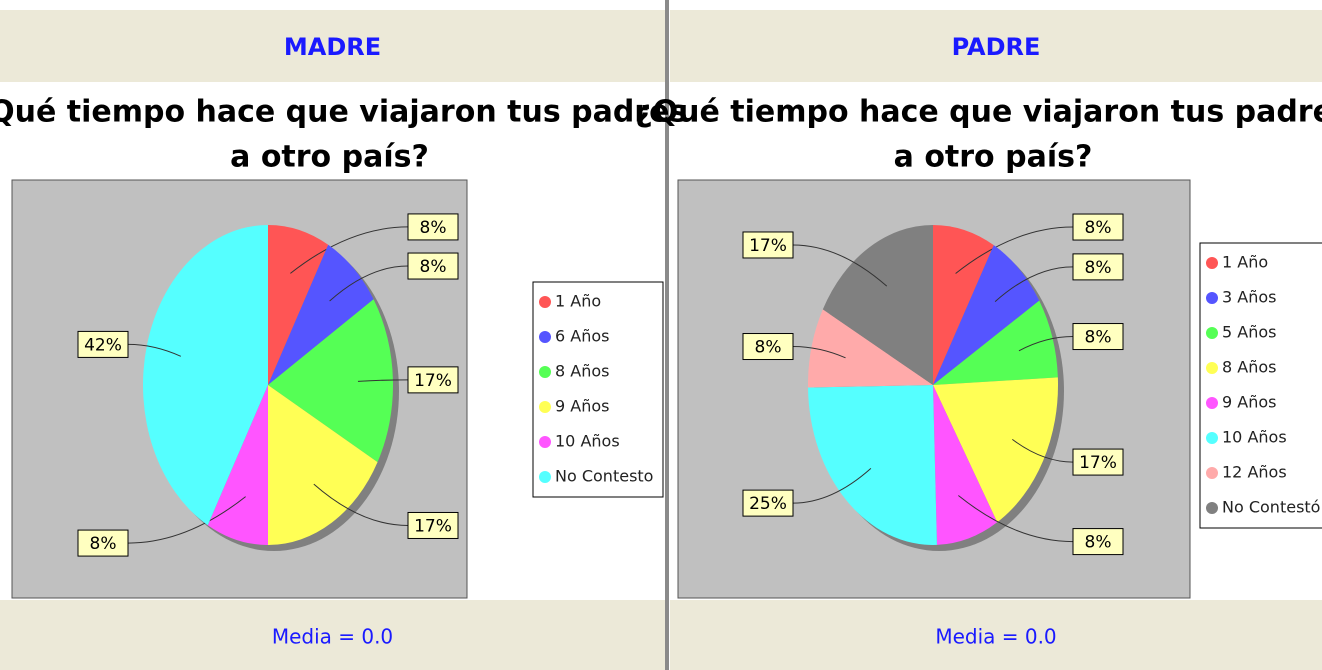  I want to click on legend-label: 3 Años, so click(1249, 297).